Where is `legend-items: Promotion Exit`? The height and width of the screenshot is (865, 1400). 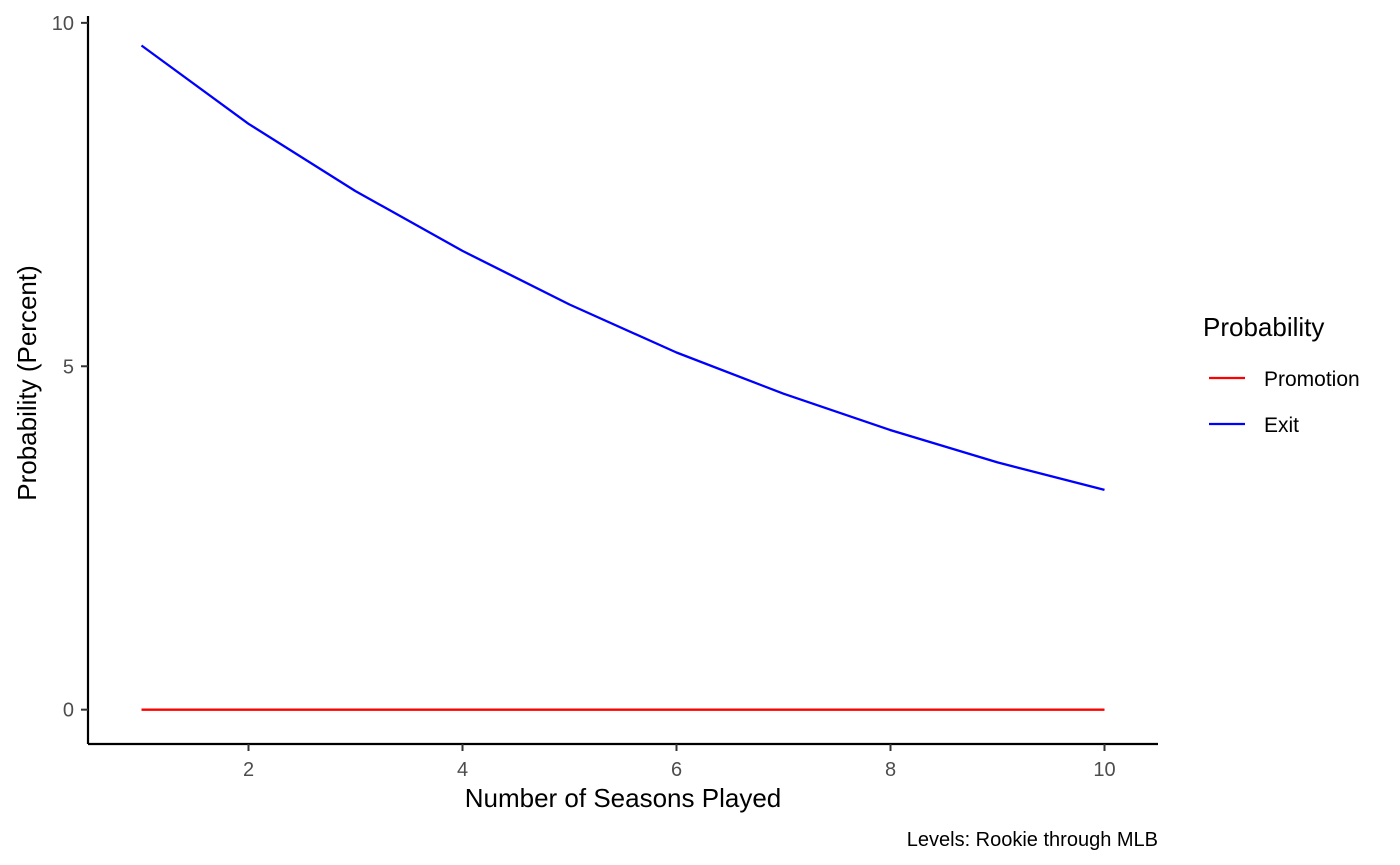 legend-items: Promotion Exit is located at coordinates (1284, 402).